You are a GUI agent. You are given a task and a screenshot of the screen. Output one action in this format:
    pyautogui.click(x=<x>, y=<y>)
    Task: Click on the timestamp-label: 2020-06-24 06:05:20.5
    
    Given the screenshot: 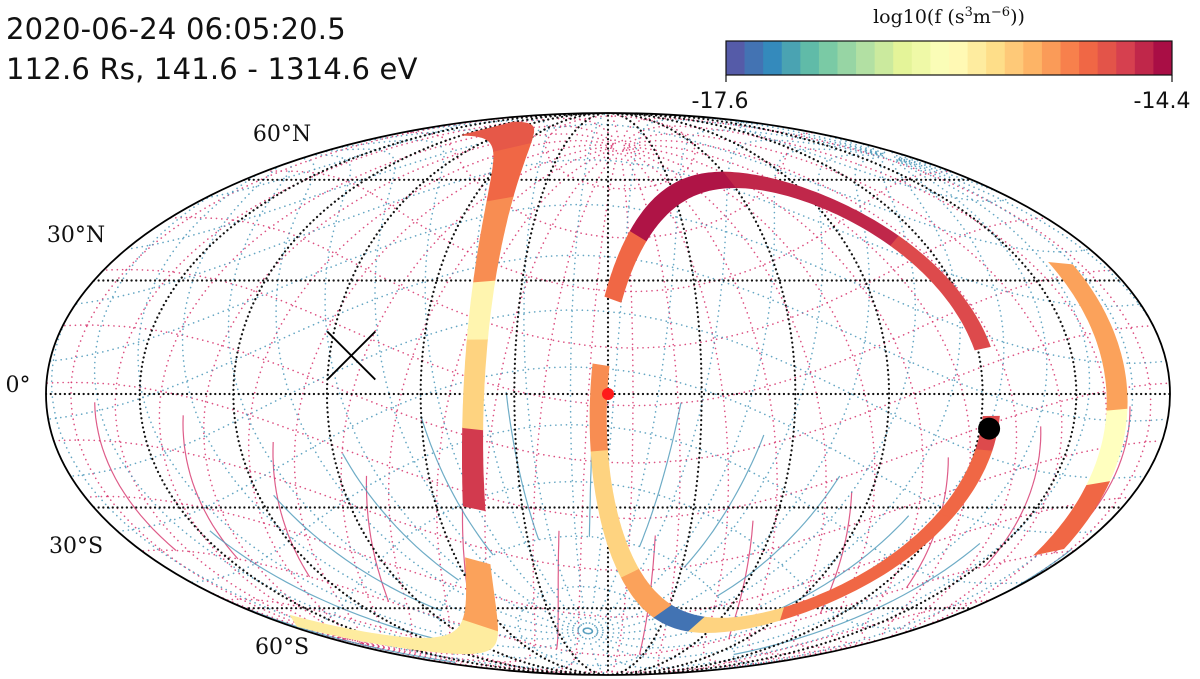 What is the action you would take?
    pyautogui.click(x=176, y=29)
    